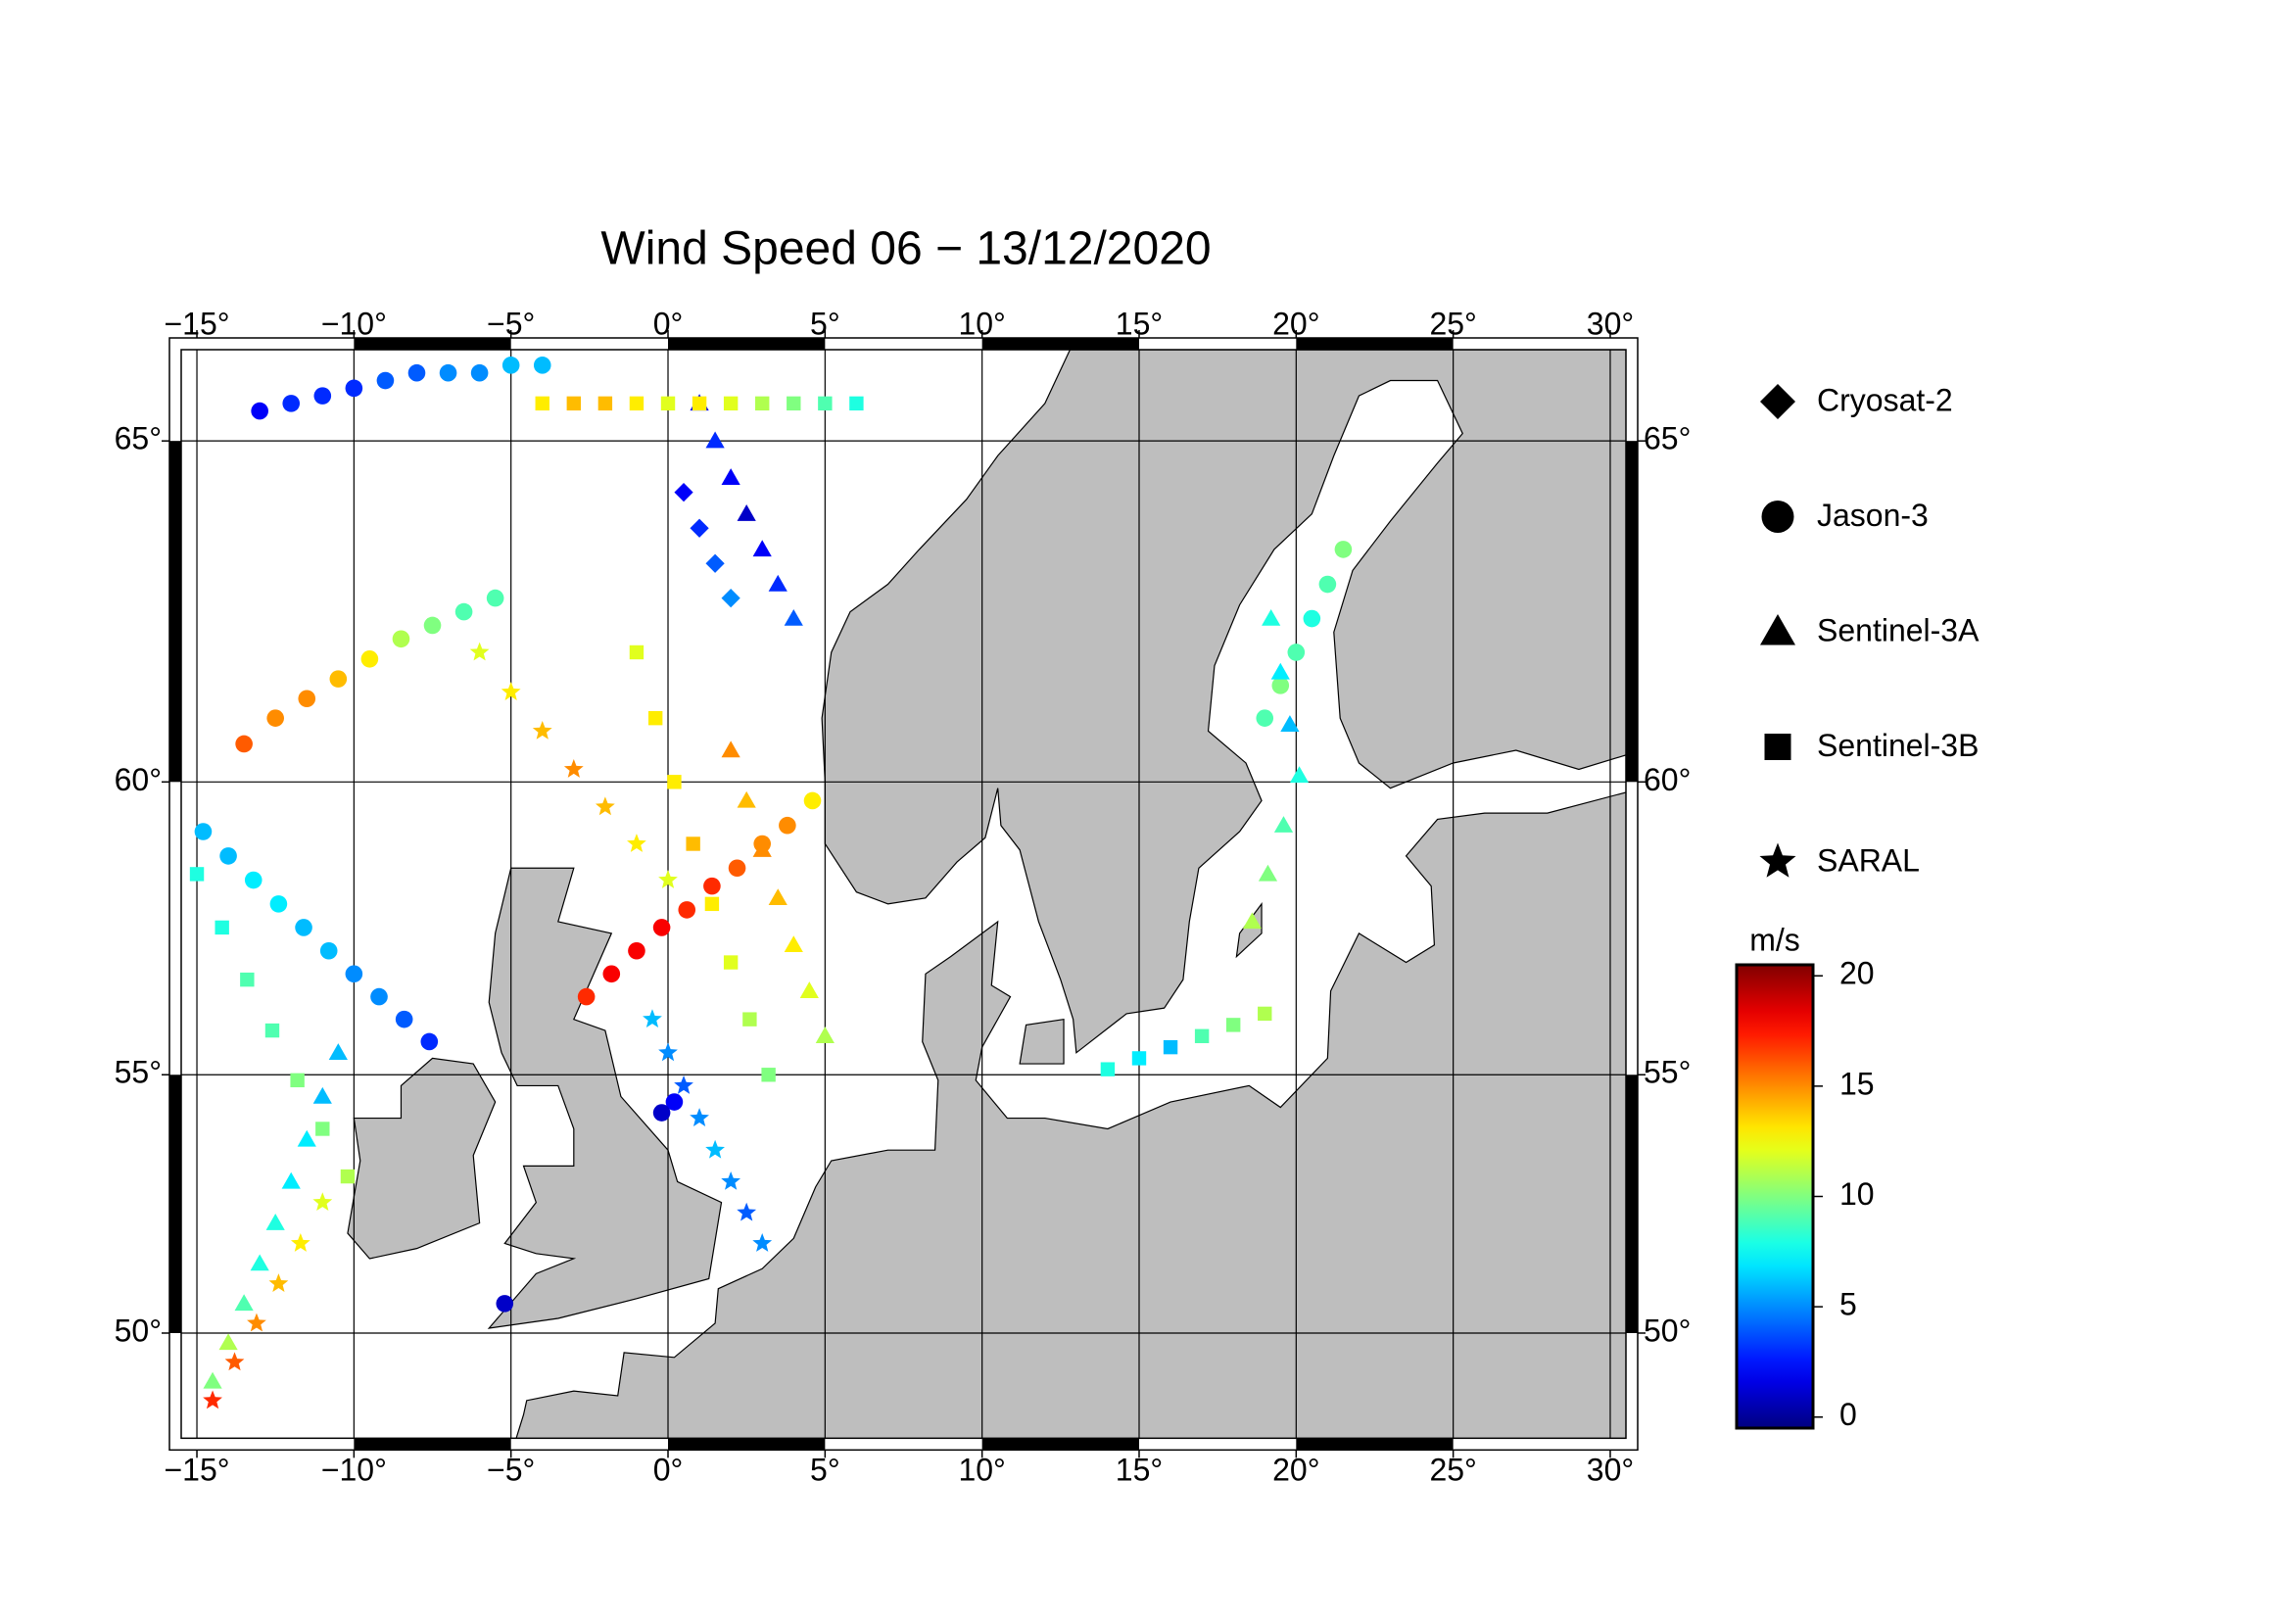 This screenshot has height=1624, width=2291. What do you see at coordinates (1857, 1083) in the screenshot?
I see `colorbar-tick-label: 15` at bounding box center [1857, 1083].